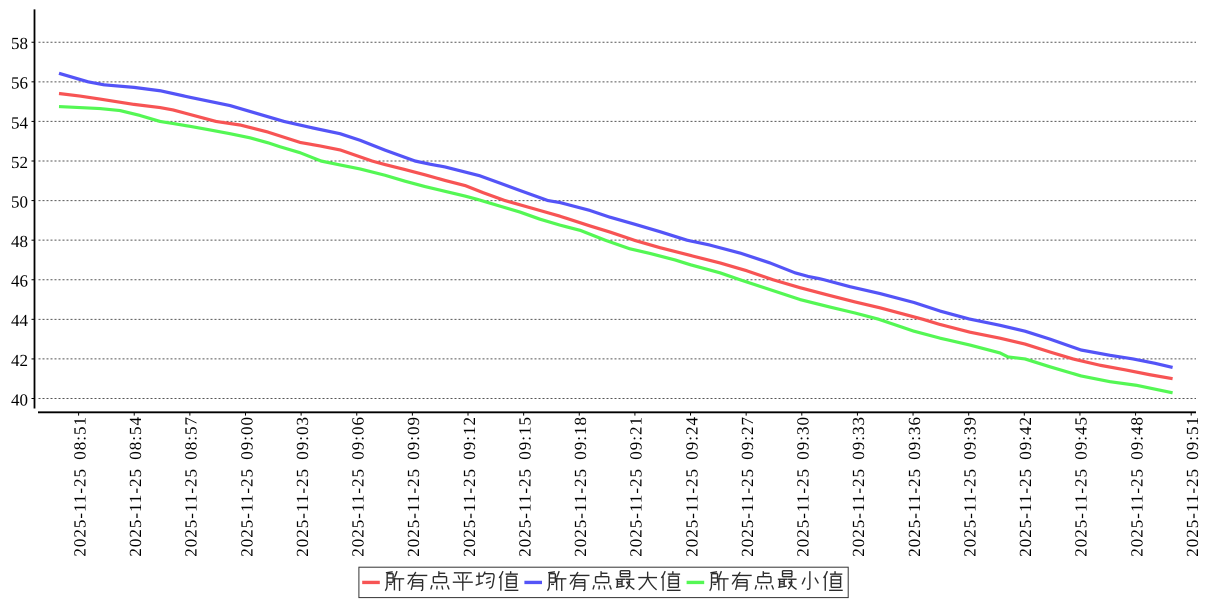 Image resolution: width=1207 pixels, height=600 pixels. I want to click on svg-text: 42, so click(19, 360).